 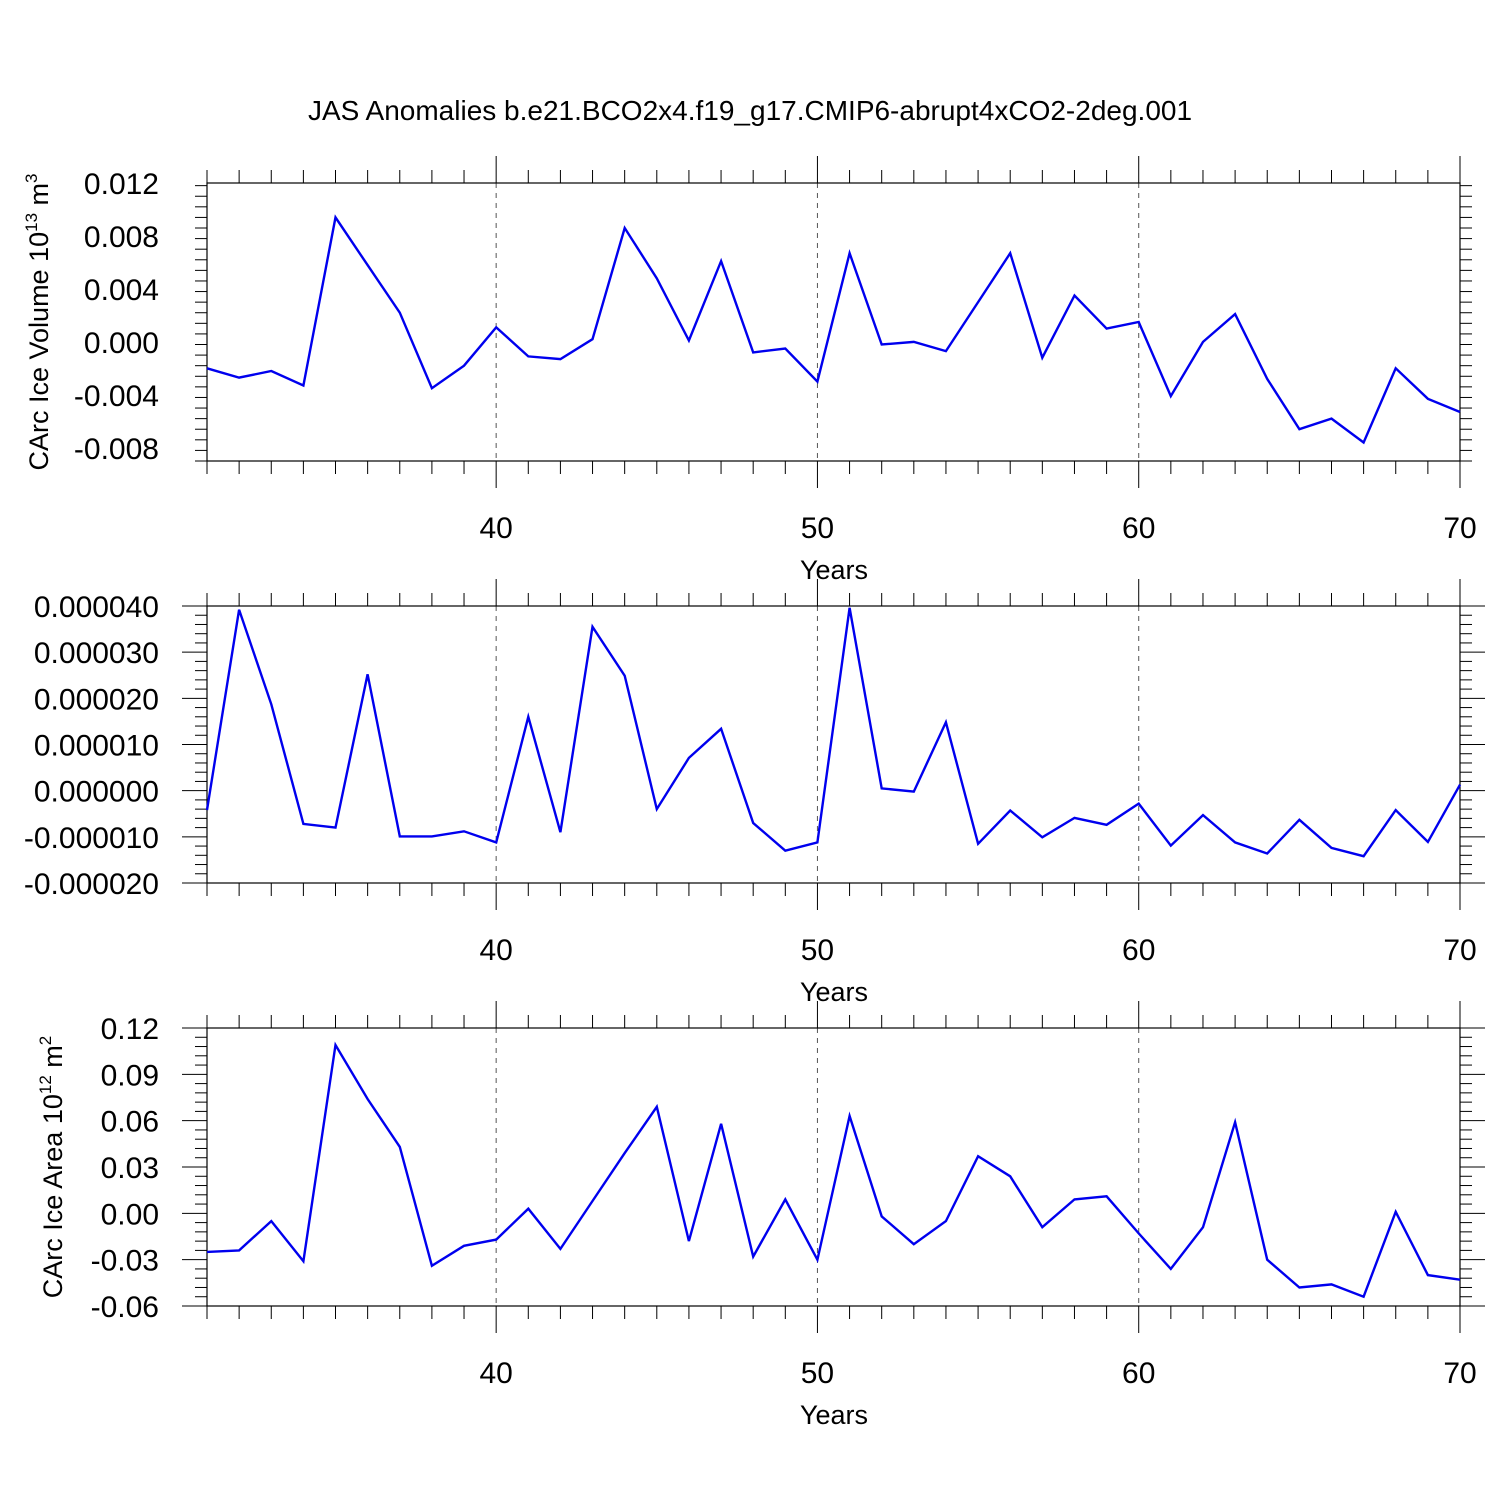 What do you see at coordinates (125, 1307) in the screenshot?
I see `y-tick-label: -0.06` at bounding box center [125, 1307].